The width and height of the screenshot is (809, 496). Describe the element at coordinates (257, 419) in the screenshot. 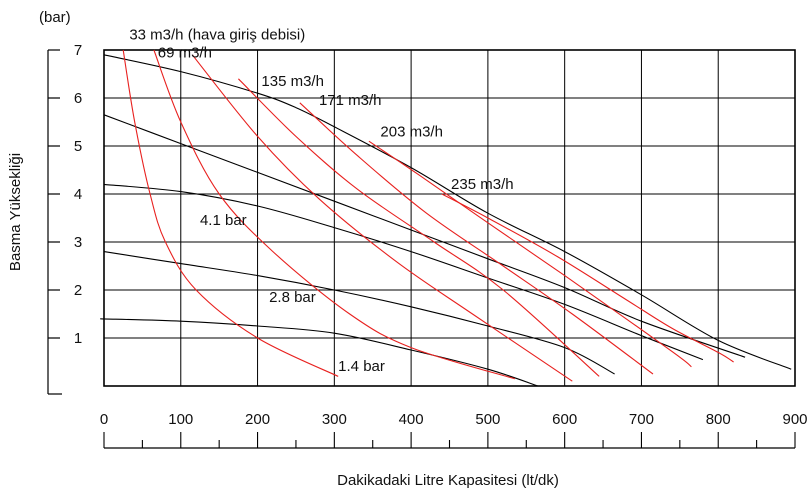

I see `x-tick-label-200: 200` at that location.